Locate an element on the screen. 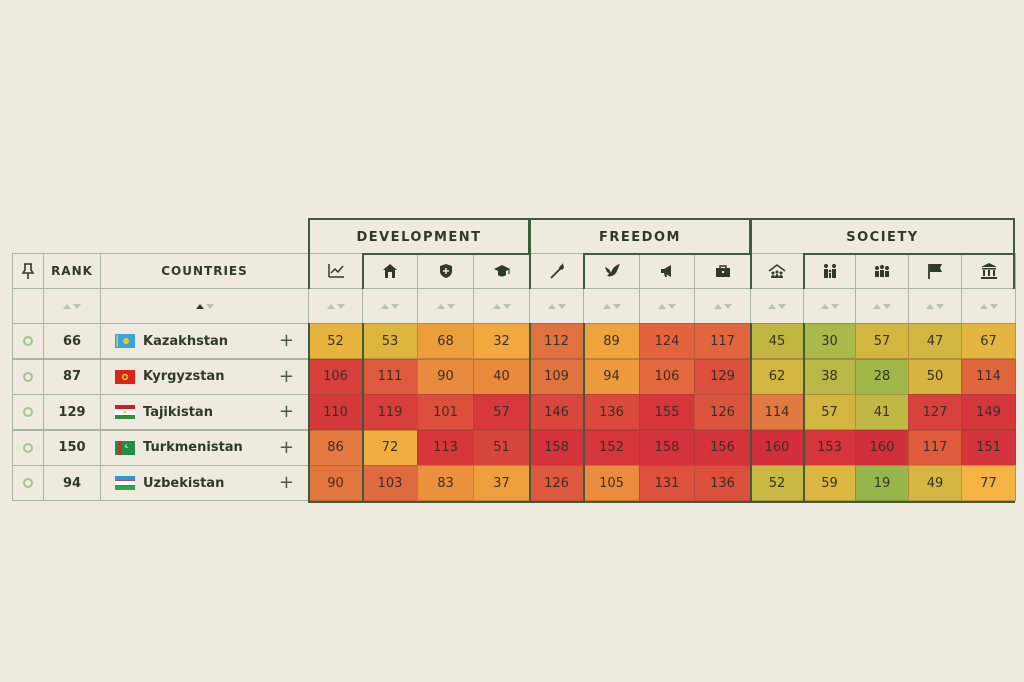  score-cell: 101 is located at coordinates (445, 412).